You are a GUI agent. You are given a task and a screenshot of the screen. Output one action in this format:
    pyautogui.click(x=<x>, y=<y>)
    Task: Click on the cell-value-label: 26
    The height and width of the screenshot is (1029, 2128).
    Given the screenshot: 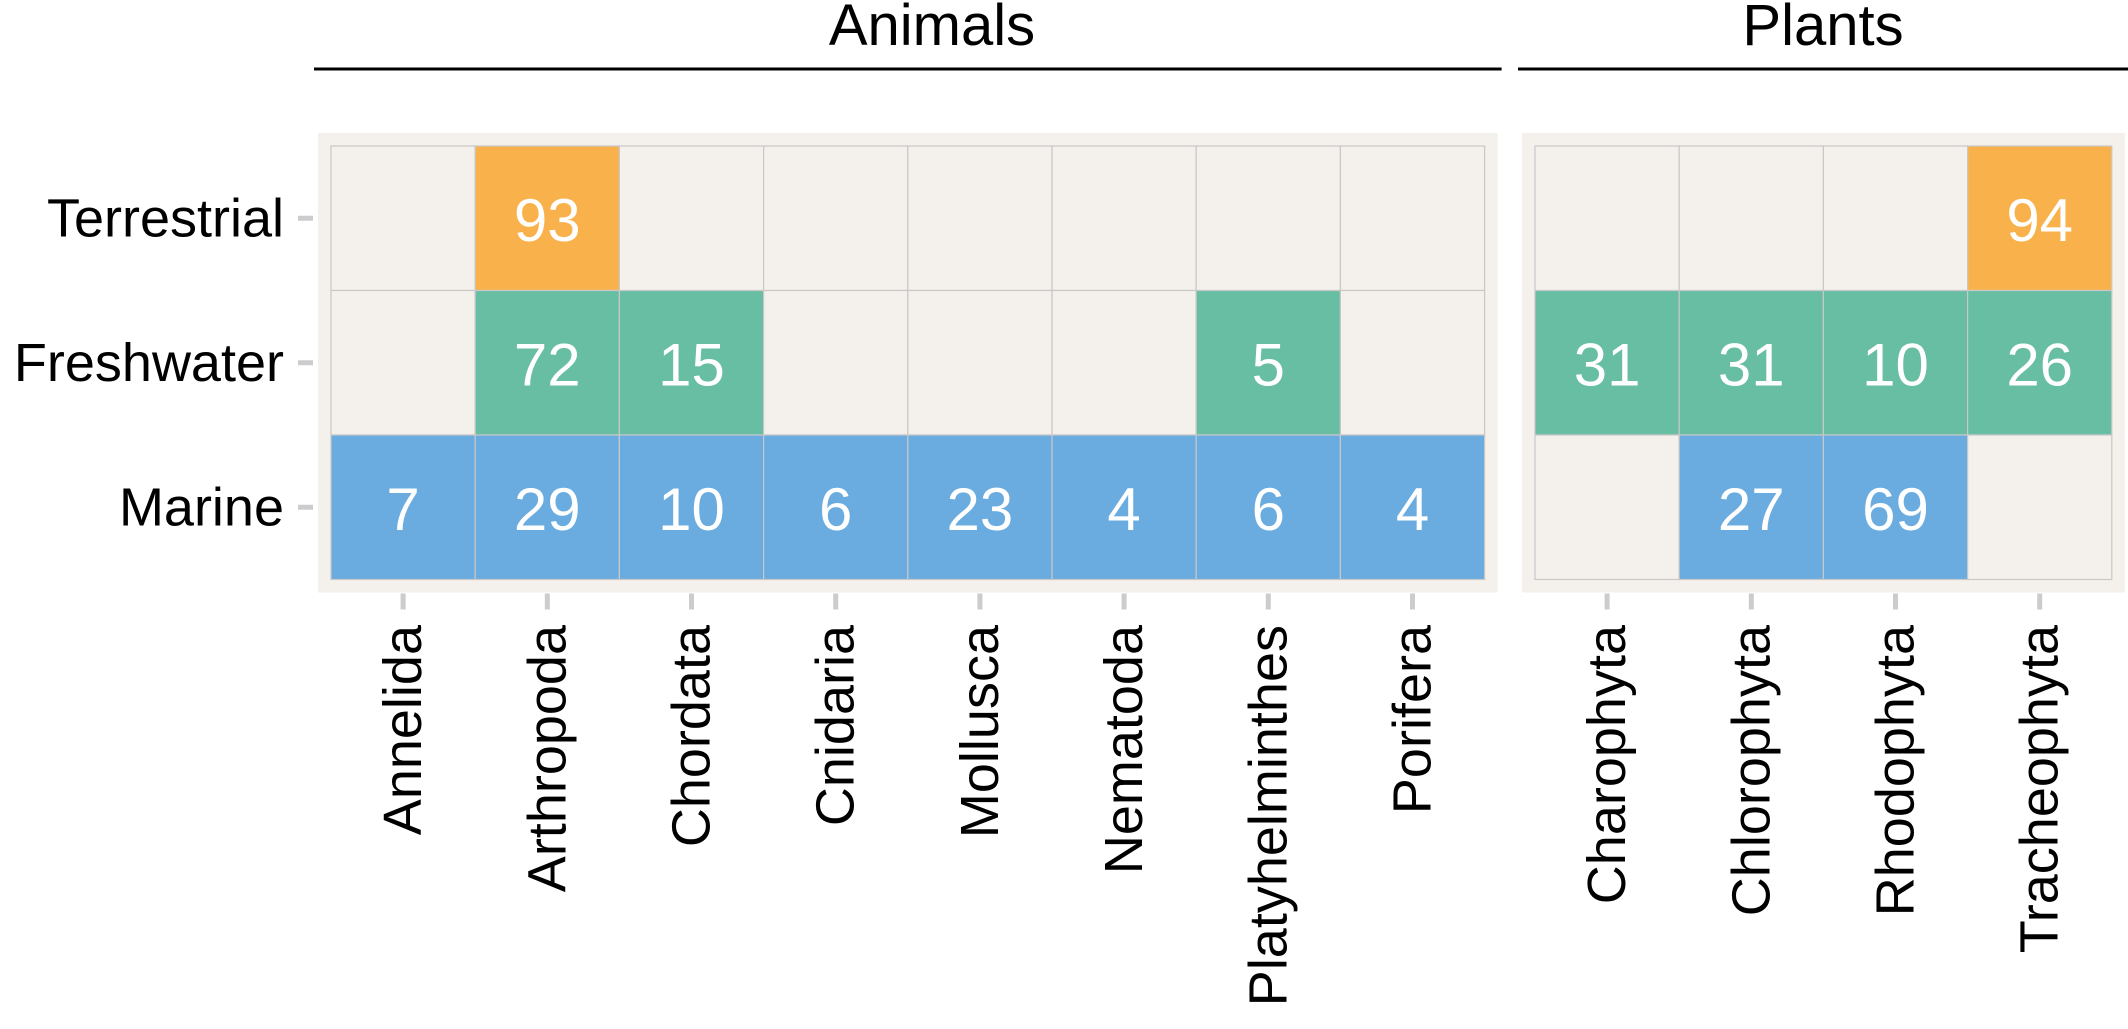 What is the action you would take?
    pyautogui.click(x=2039, y=364)
    